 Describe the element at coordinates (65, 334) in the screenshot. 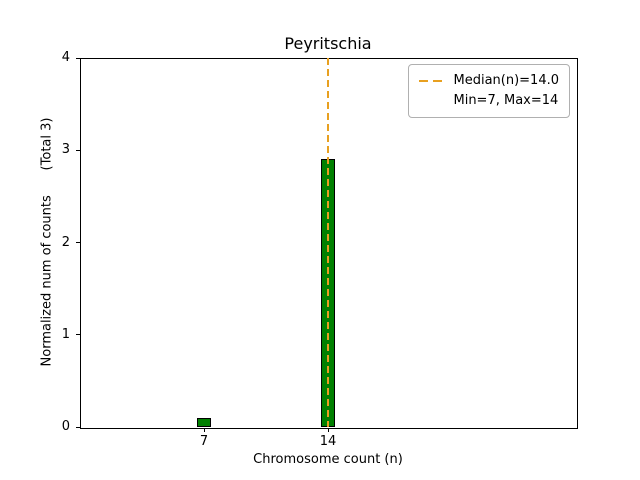

I see `y-tick-label: 1` at that location.